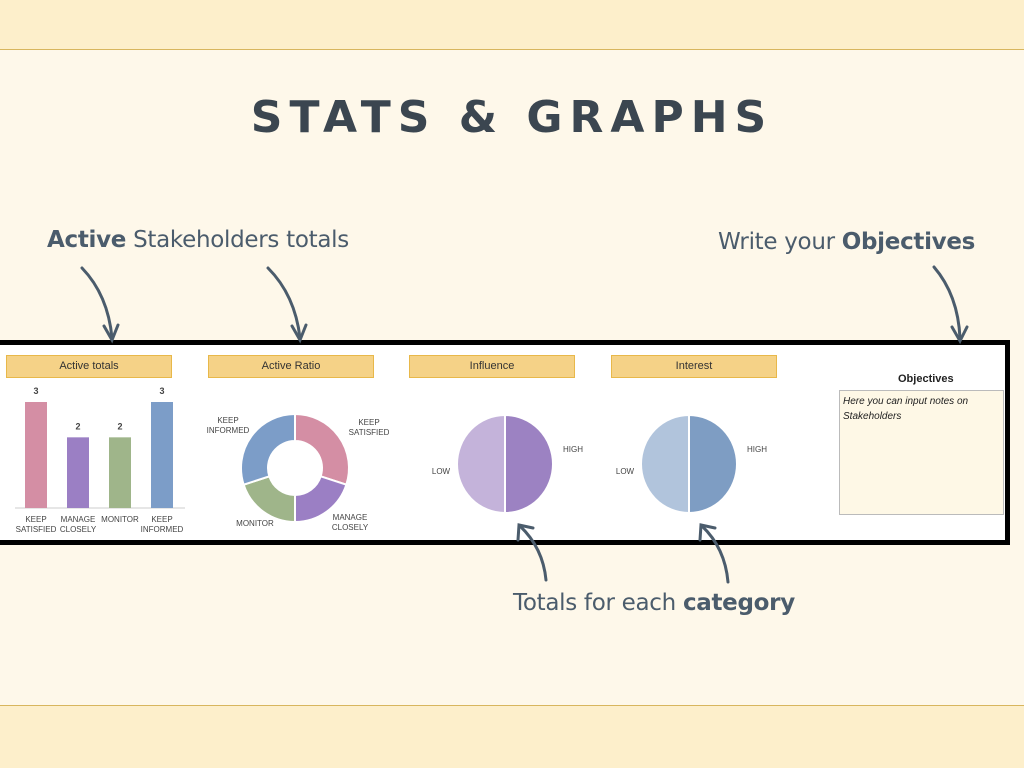  Describe the element at coordinates (492, 366) in the screenshot. I see `header-influence: Influence` at that location.